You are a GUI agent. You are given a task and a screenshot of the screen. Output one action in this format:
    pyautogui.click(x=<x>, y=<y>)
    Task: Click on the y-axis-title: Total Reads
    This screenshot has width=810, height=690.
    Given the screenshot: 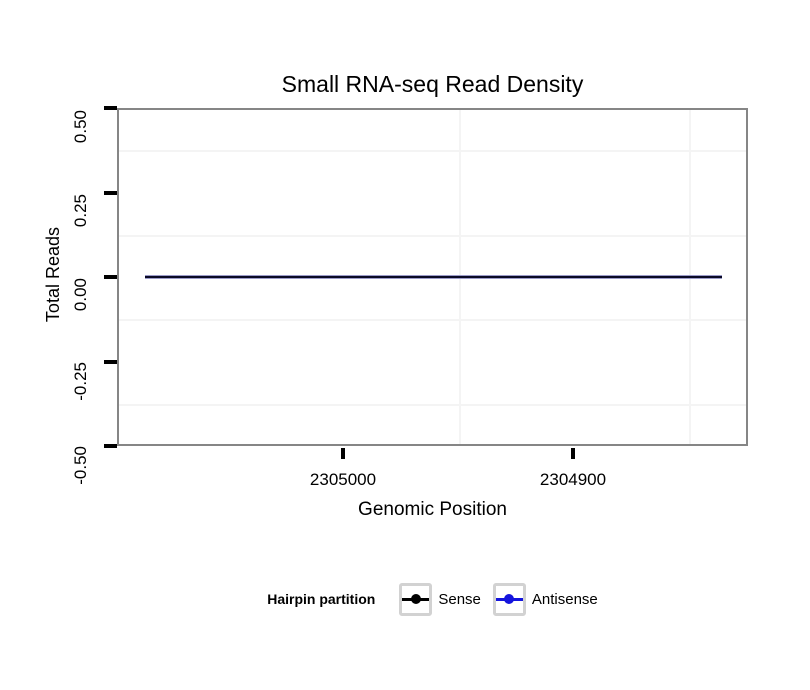 What is the action you would take?
    pyautogui.click(x=53, y=275)
    